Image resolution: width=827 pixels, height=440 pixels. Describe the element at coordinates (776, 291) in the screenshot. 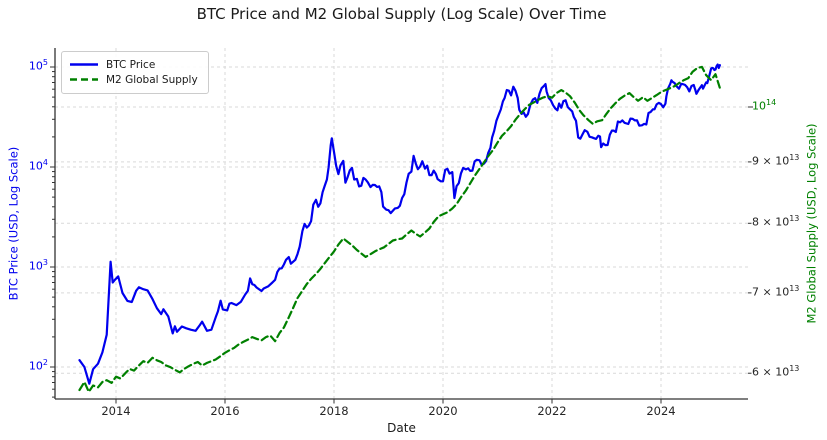

I see `right-tick-label: 7 × 10¹³` at that location.